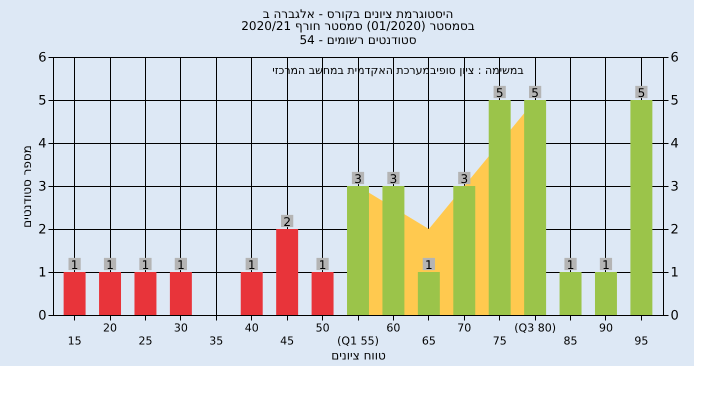  Describe the element at coordinates (674, 144) in the screenshot. I see `y2-tick-label: 4` at that location.